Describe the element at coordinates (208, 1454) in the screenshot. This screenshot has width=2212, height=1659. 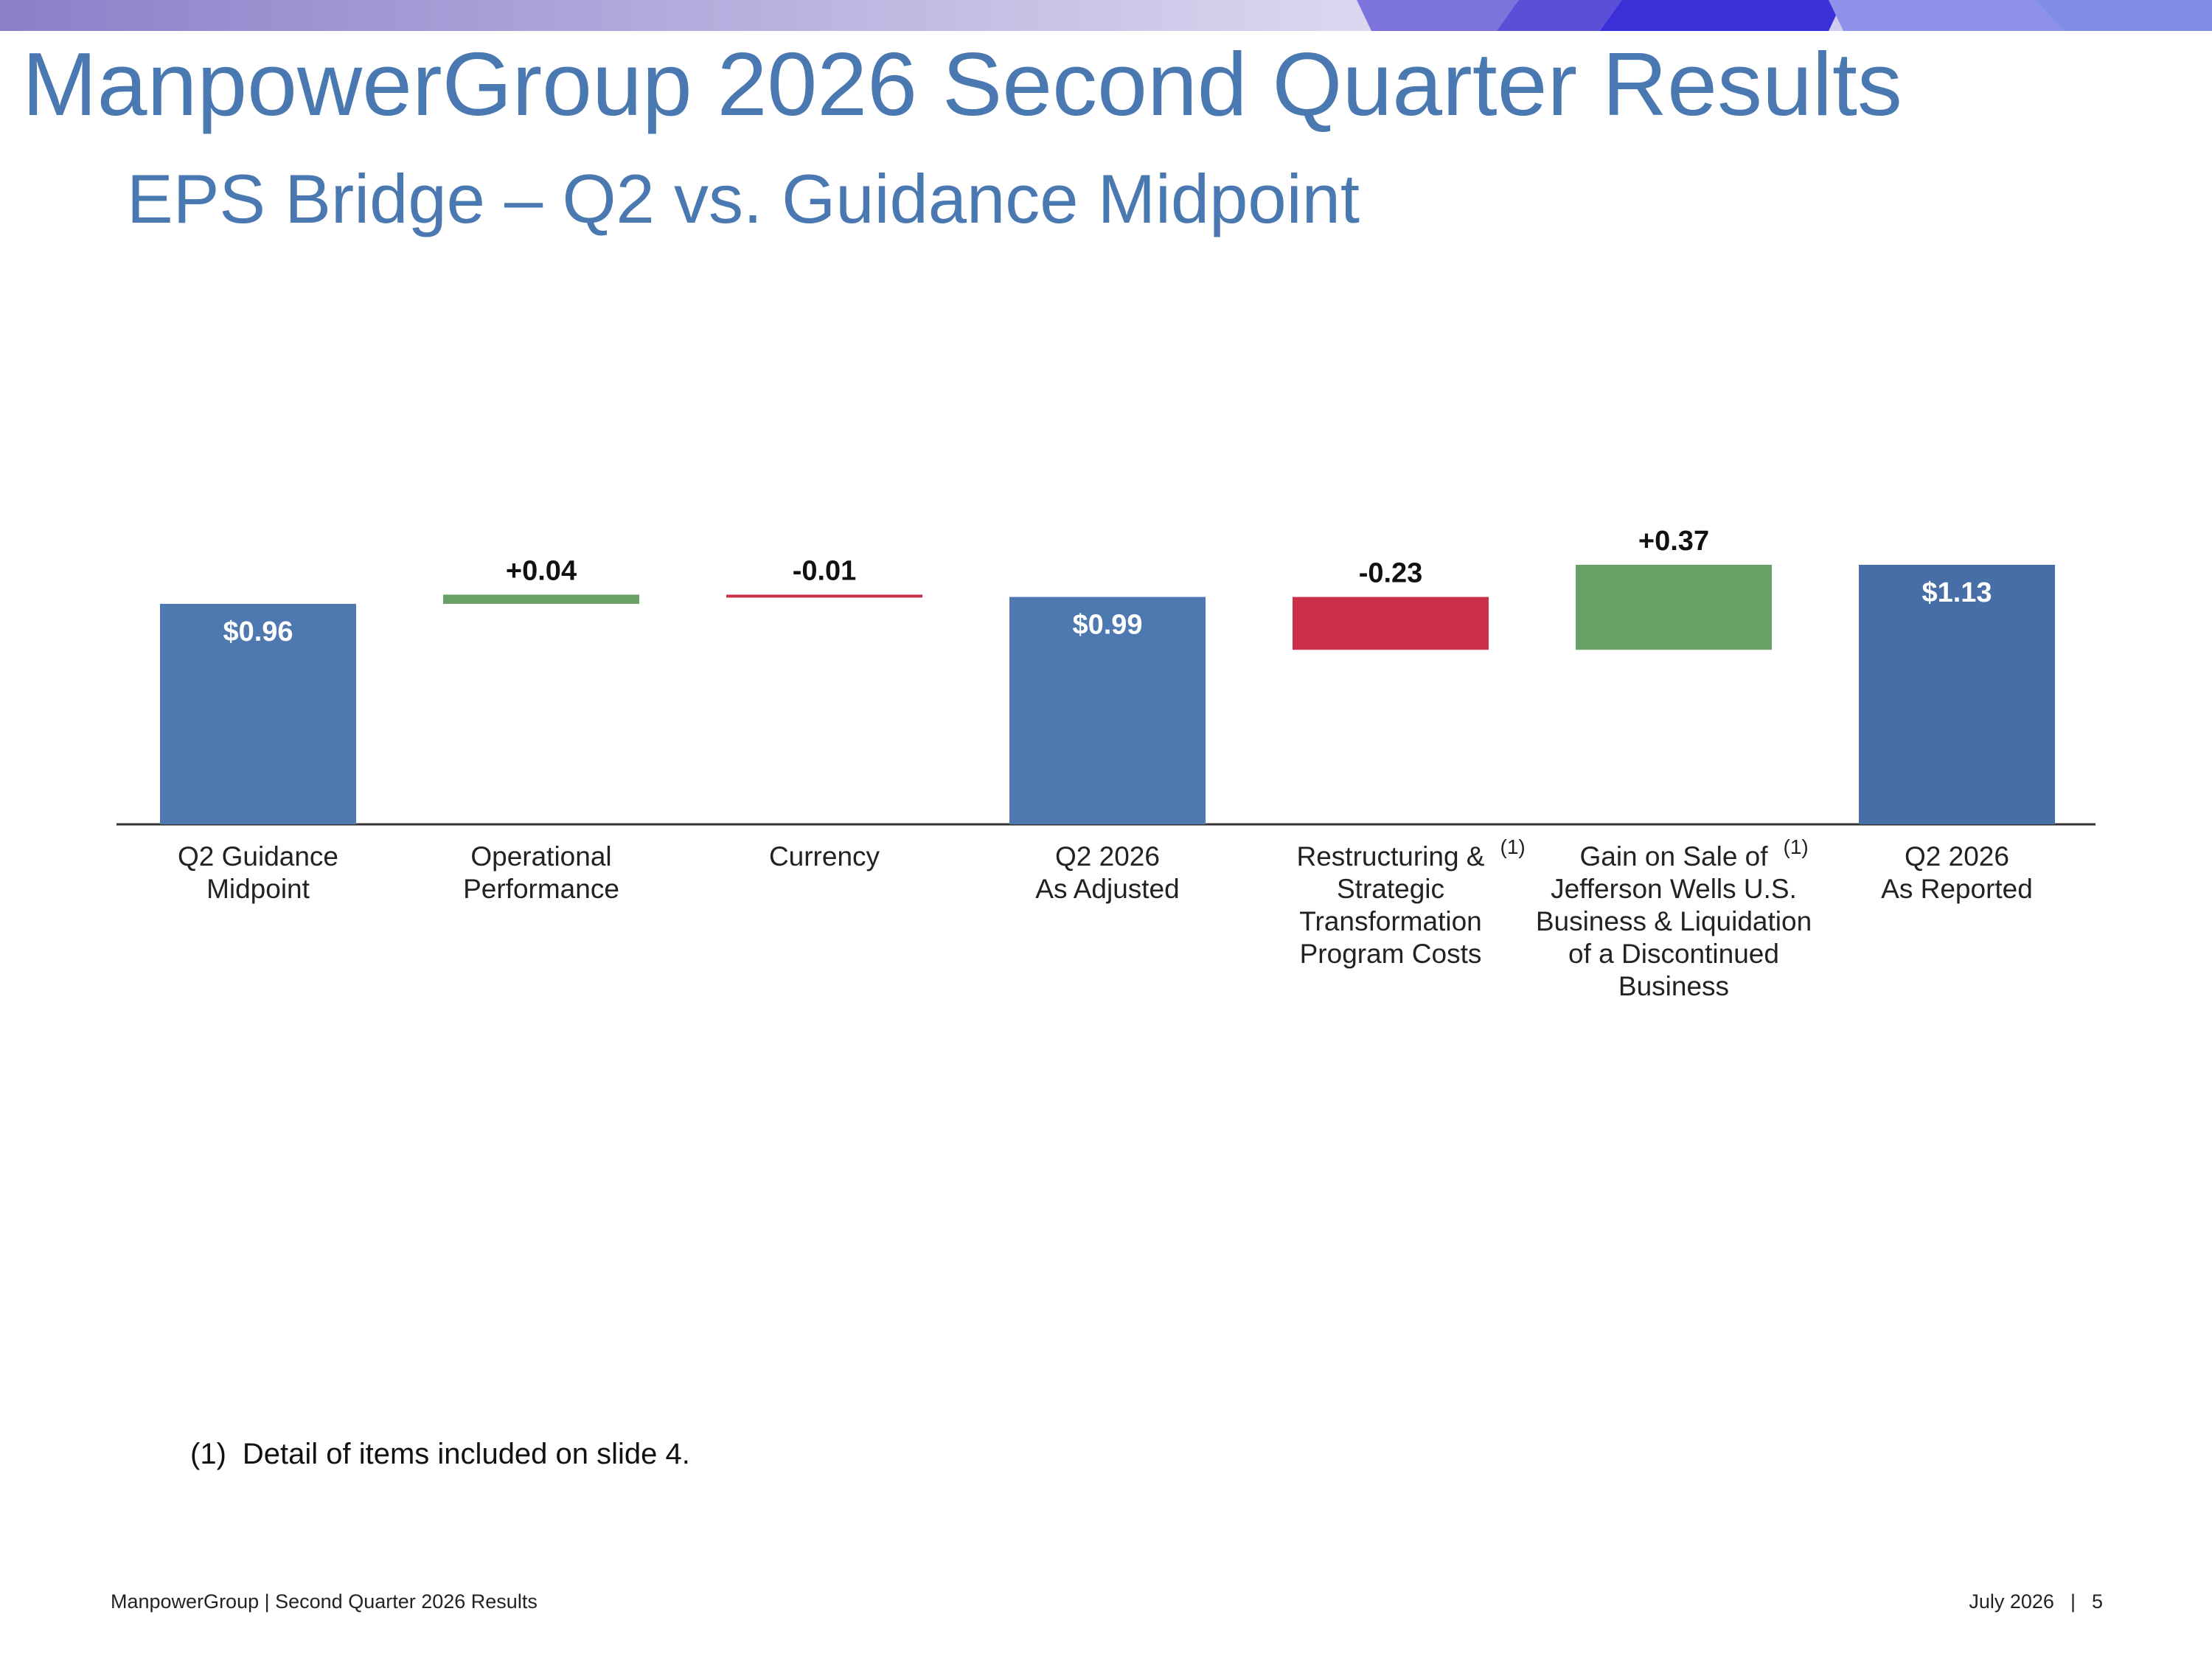
I see `footnote-marker: (1)` at that location.